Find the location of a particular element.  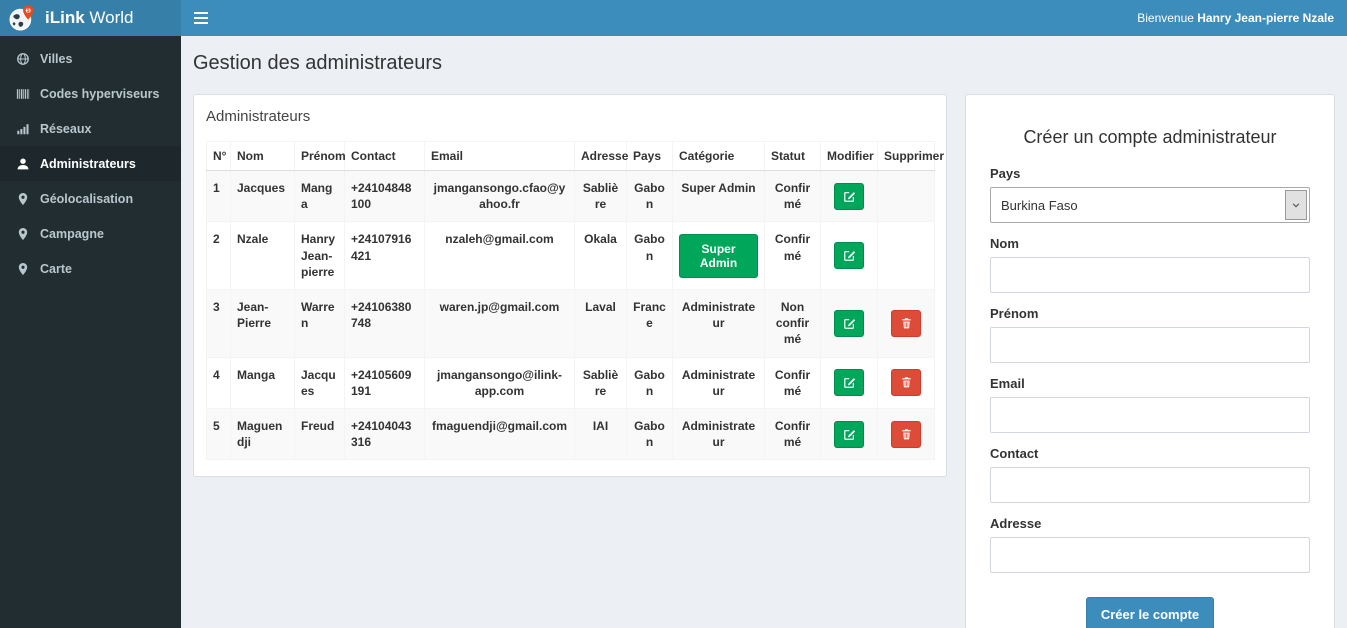

pays-select: Burkina Faso is located at coordinates (1150, 205).